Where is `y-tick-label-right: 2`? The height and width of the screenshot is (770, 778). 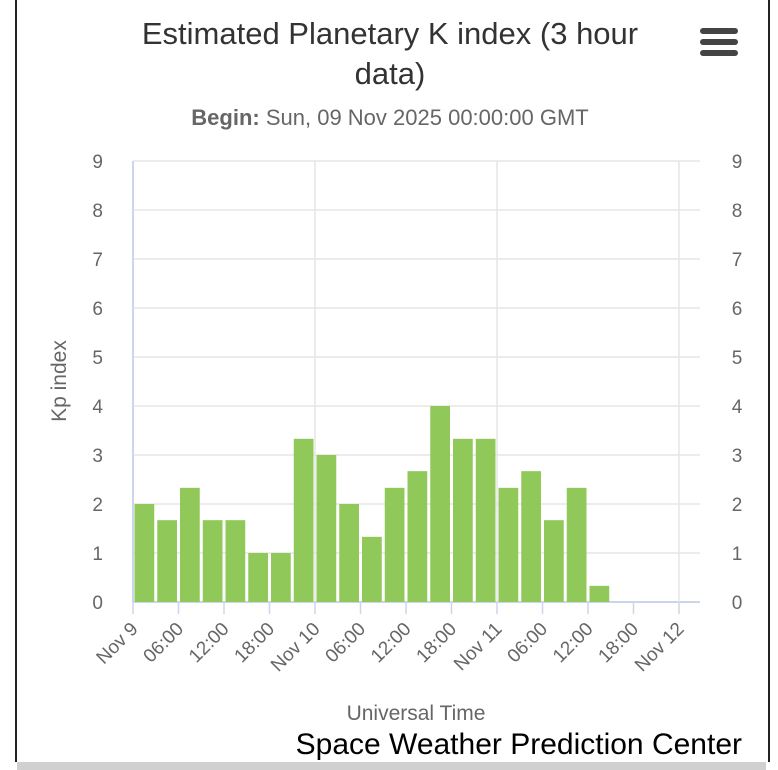 y-tick-label-right: 2 is located at coordinates (737, 505).